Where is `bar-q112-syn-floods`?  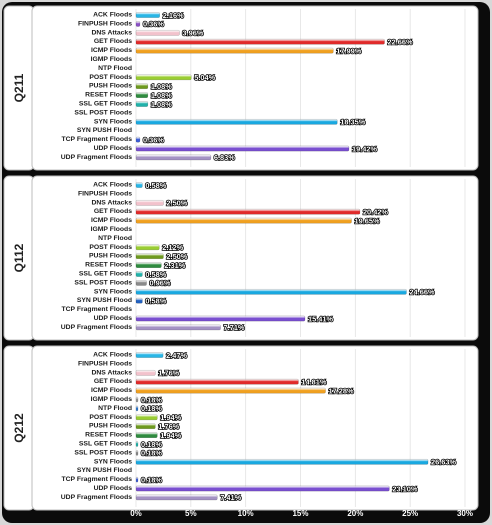 bar-q112-syn-floods is located at coordinates (271, 292).